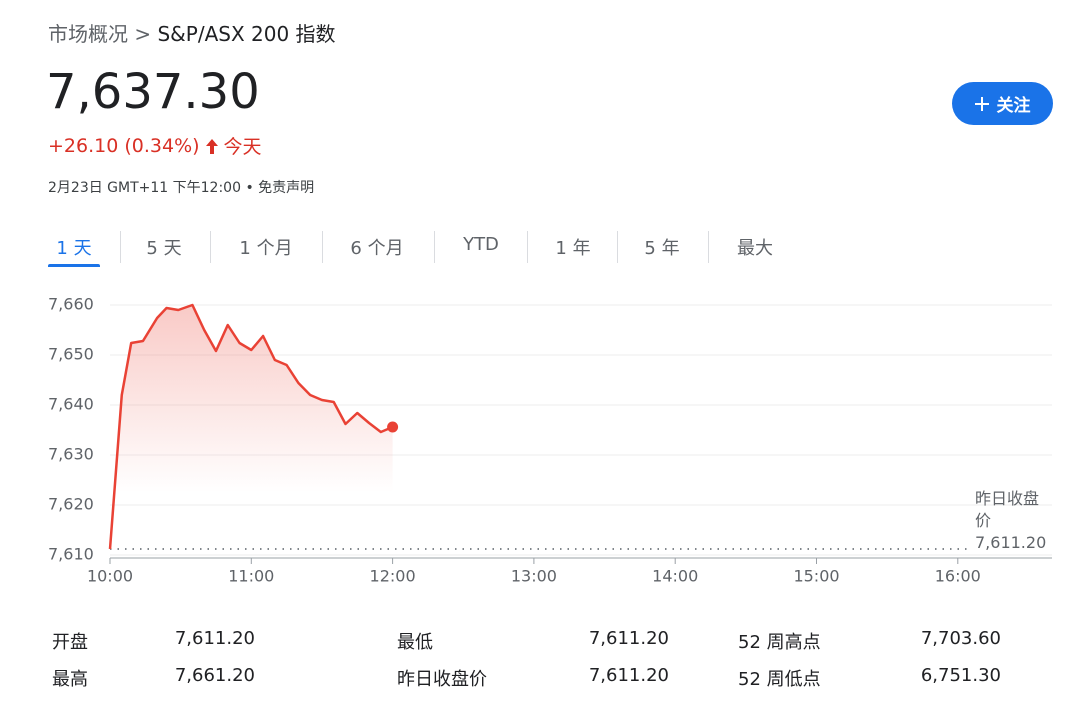 The width and height of the screenshot is (1080, 704). What do you see at coordinates (266, 248) in the screenshot?
I see `tab: 1 个月` at bounding box center [266, 248].